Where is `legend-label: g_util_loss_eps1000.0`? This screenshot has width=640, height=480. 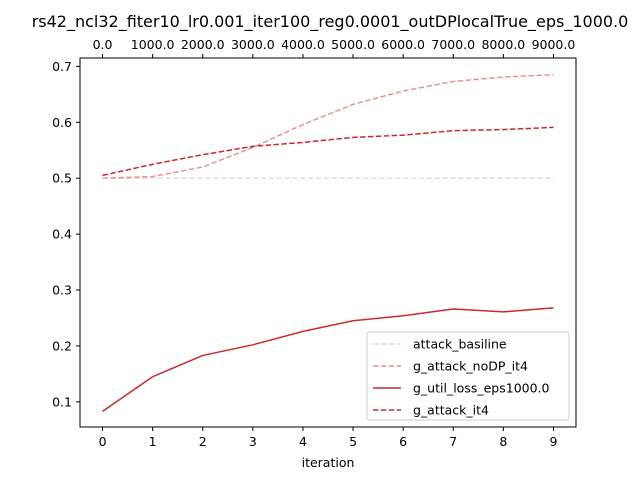
legend-label: g_util_loss_eps1000.0 is located at coordinates (481, 388).